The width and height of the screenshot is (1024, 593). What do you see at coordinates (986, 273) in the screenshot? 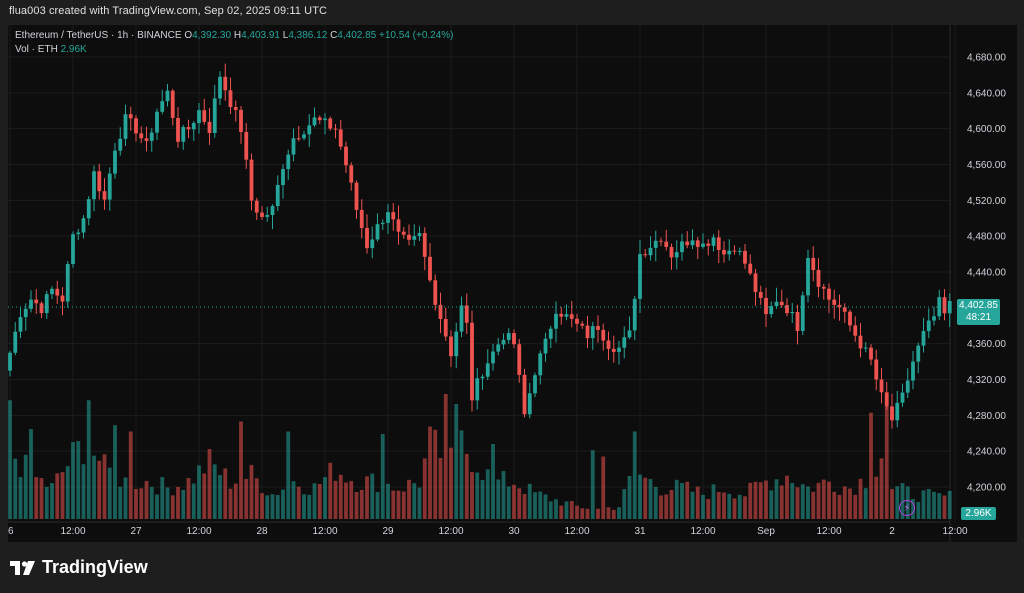
I see `price-axis-label: 4,440.00` at bounding box center [986, 273].